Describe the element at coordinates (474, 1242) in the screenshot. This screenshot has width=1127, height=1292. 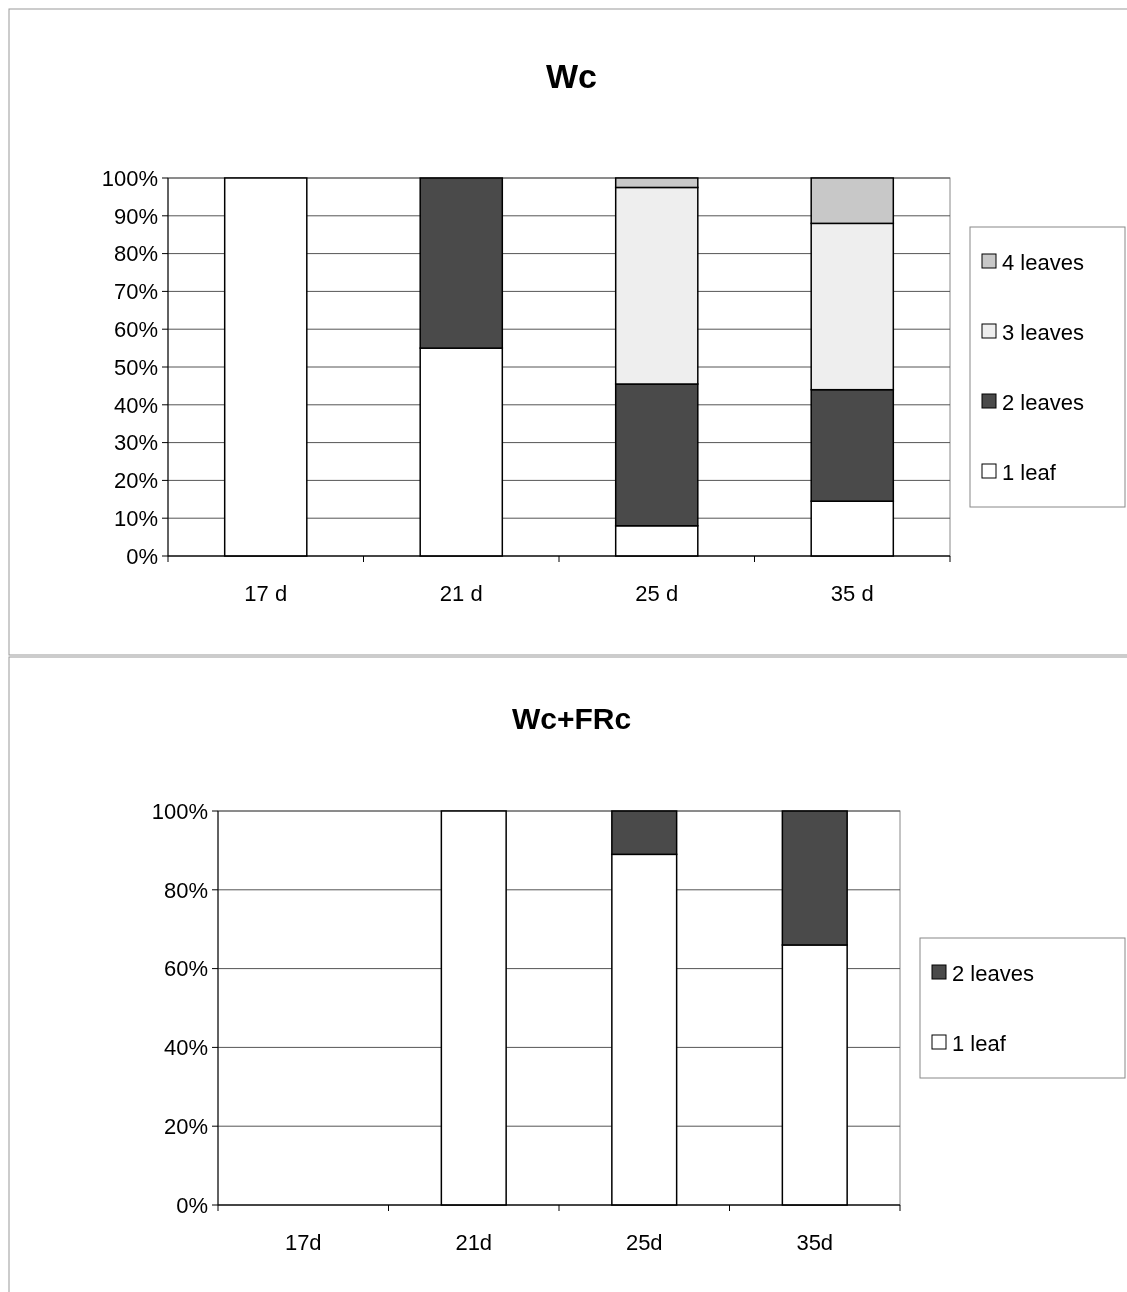
I see `x-tick-label: 21d` at that location.